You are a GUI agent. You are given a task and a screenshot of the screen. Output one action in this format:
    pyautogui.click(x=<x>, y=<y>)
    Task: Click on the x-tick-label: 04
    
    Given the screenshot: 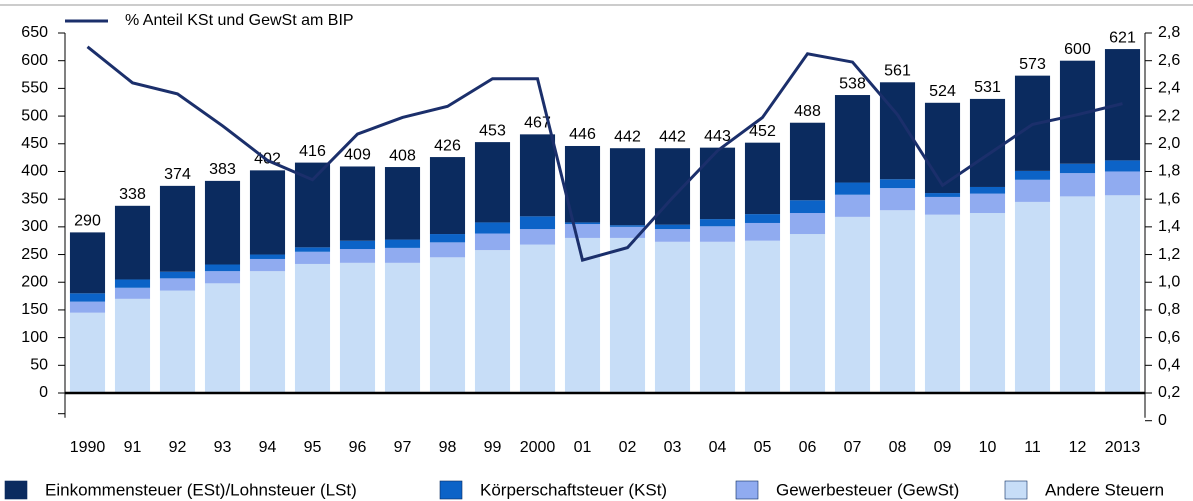 What is the action you would take?
    pyautogui.click(x=718, y=447)
    